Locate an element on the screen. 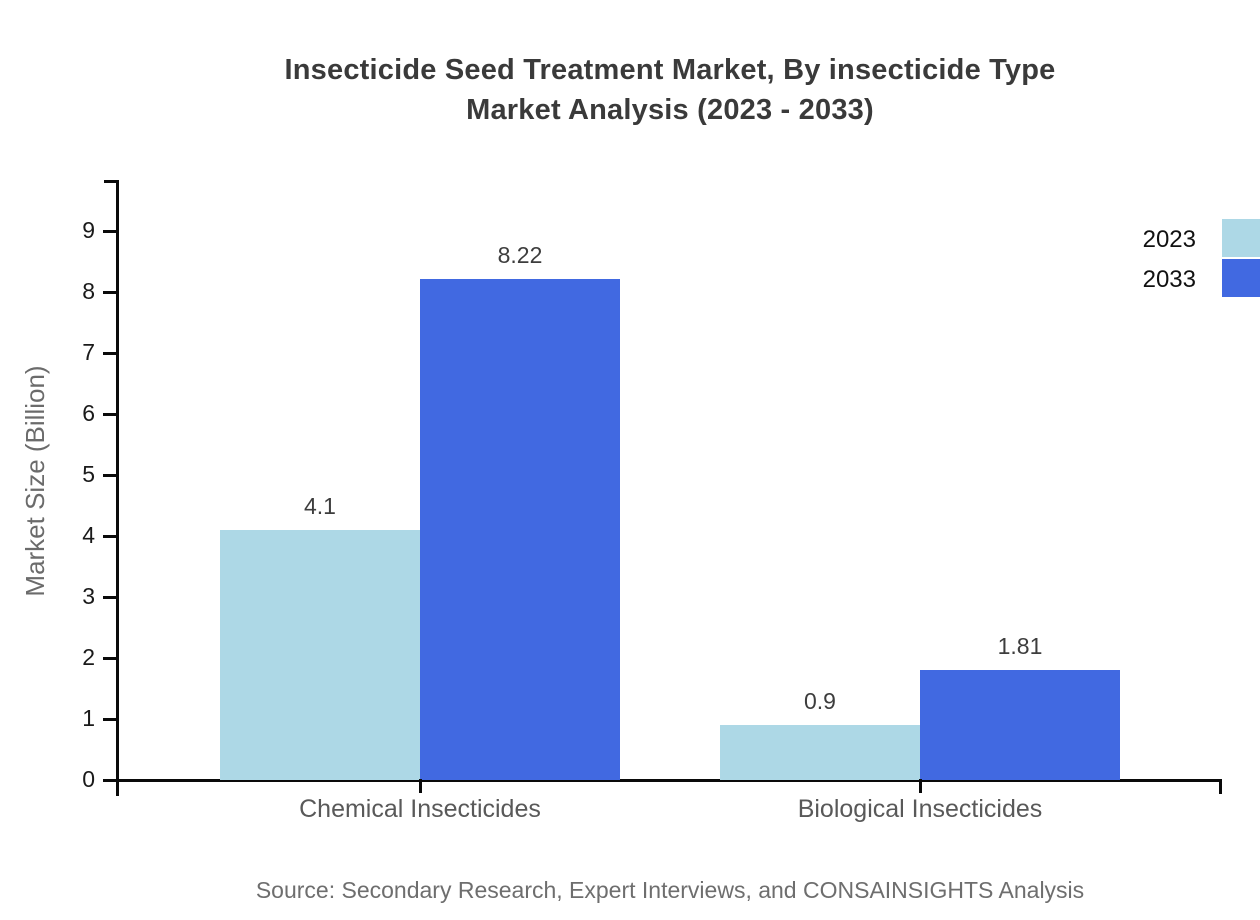  bar-value-label: 4.1 is located at coordinates (320, 506).